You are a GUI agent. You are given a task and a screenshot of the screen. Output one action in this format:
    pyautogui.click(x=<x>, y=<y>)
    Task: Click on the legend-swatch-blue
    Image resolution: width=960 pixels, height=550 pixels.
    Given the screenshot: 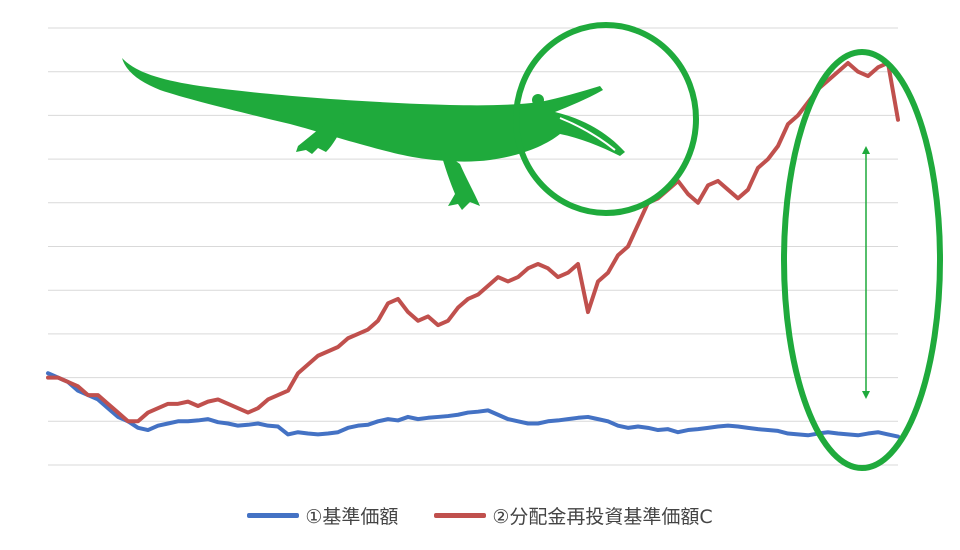 What is the action you would take?
    pyautogui.click(x=273, y=515)
    